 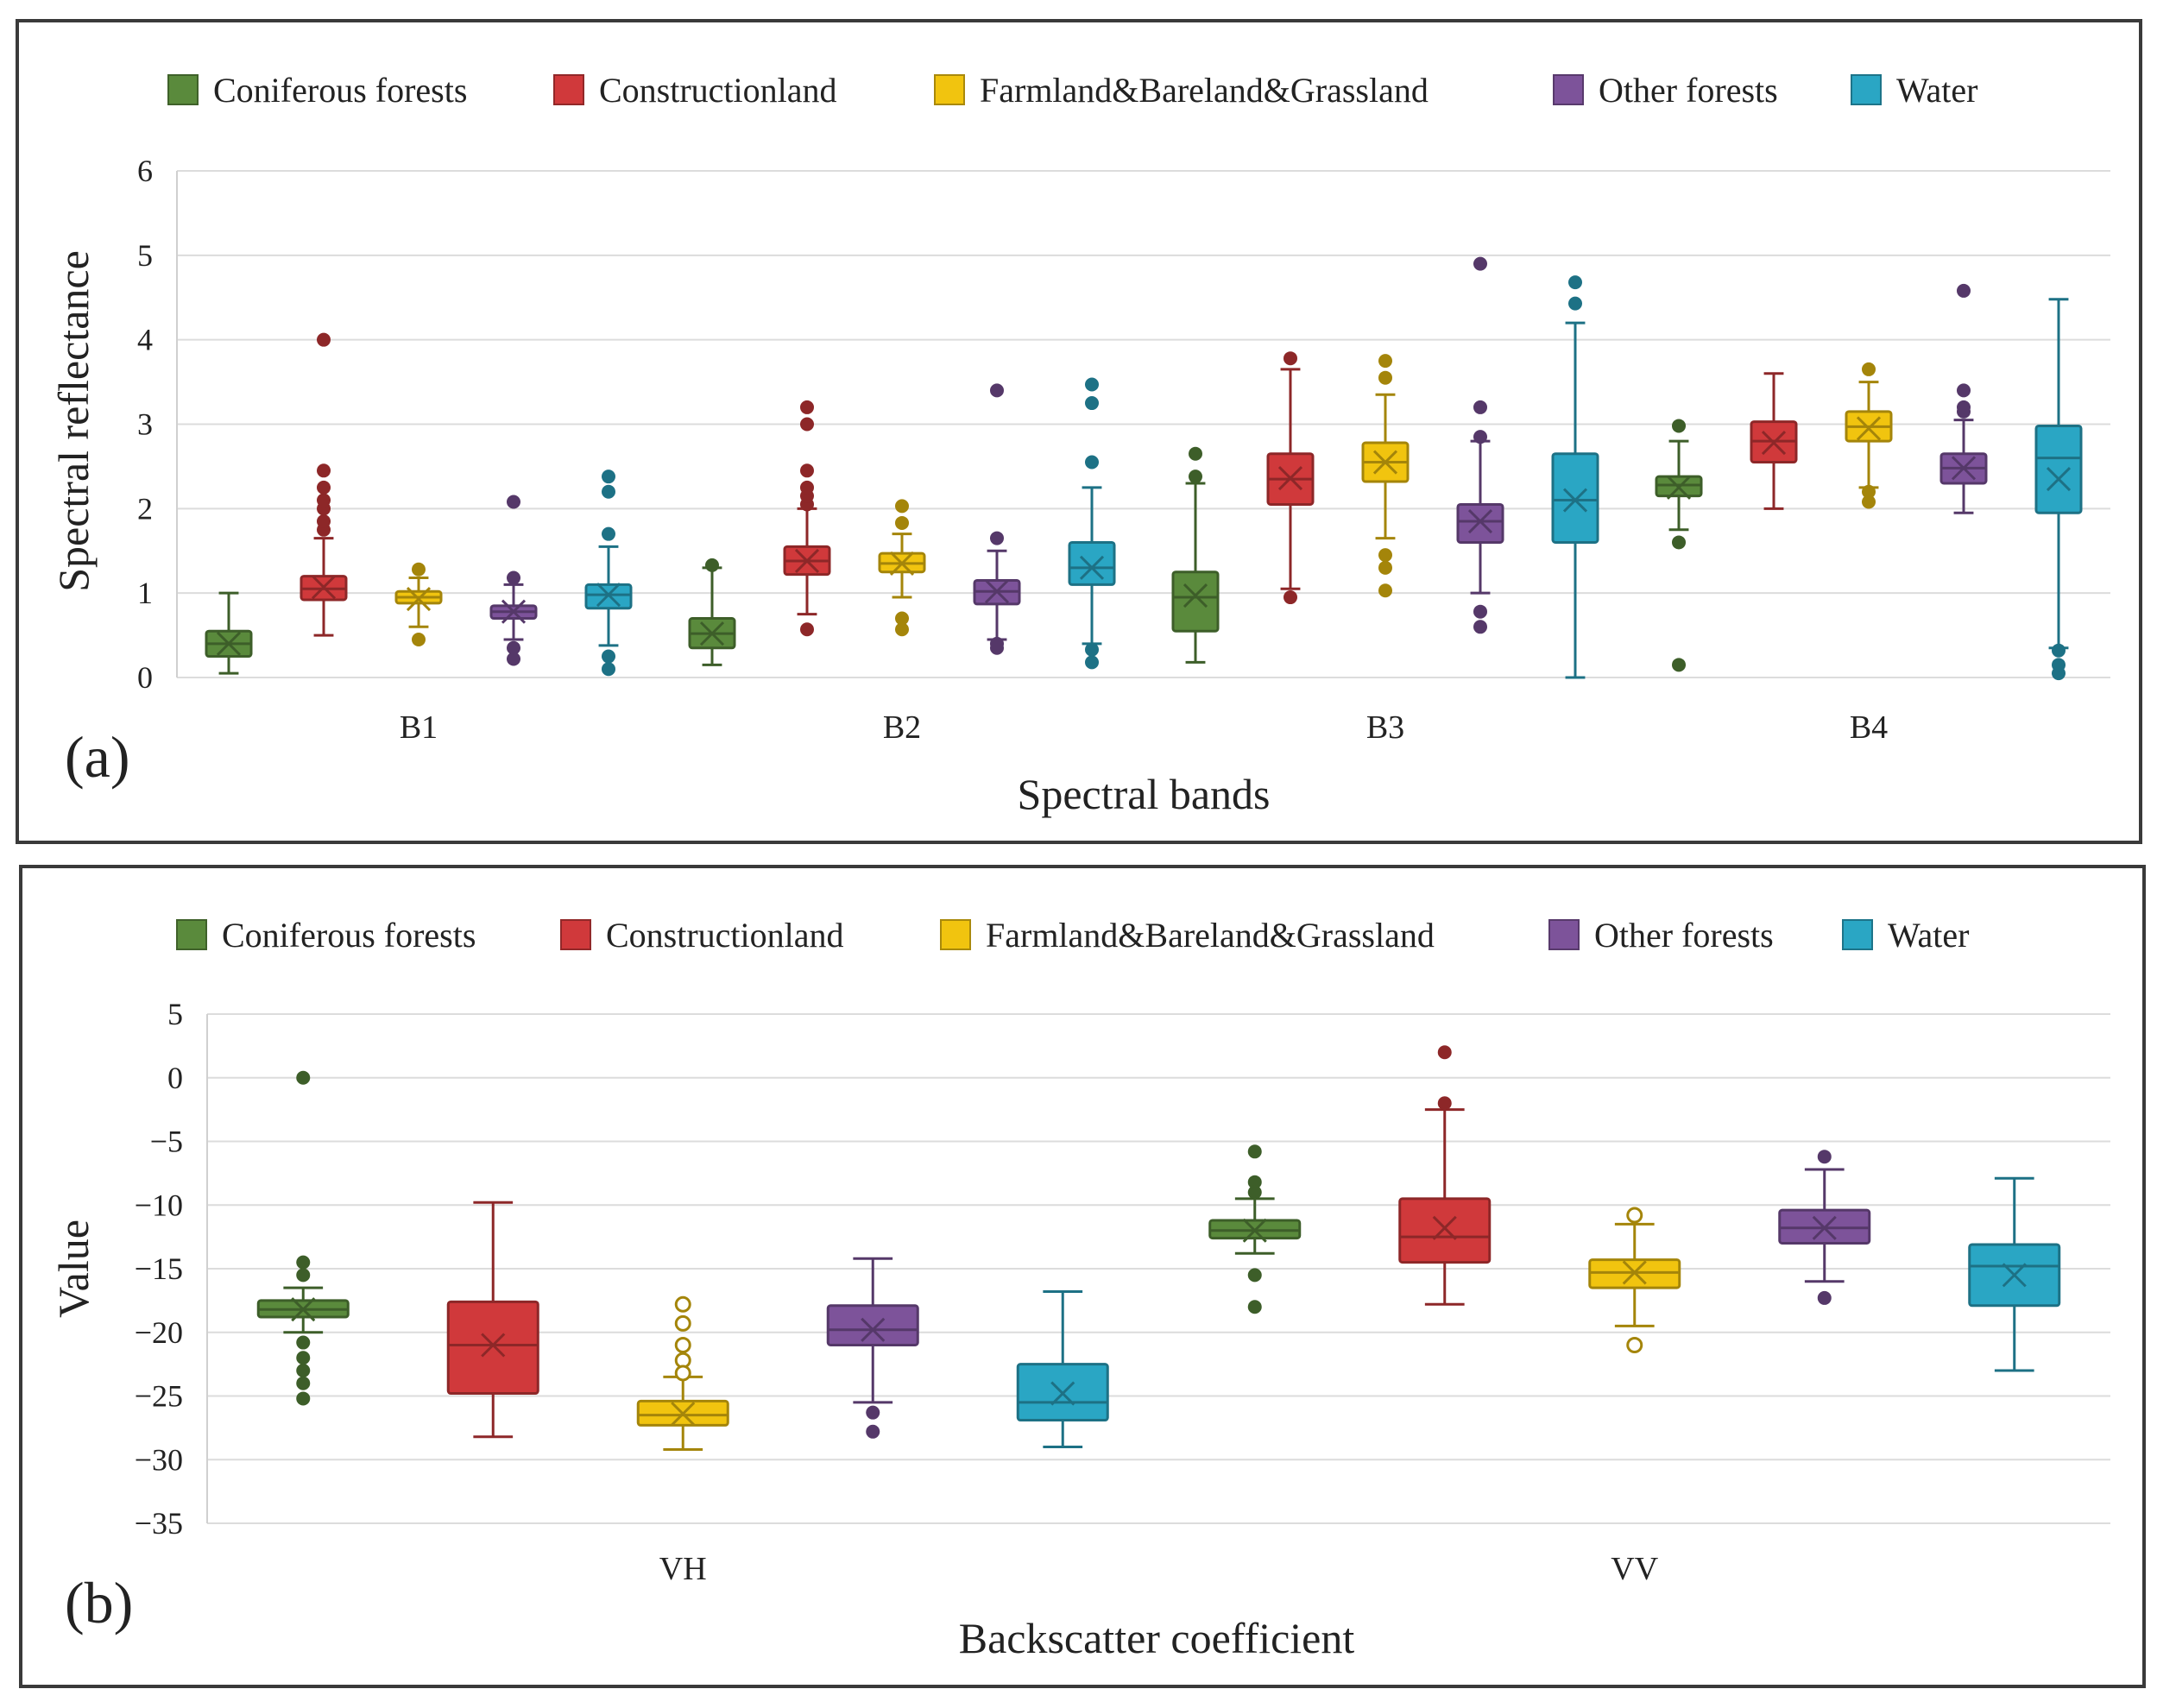 I want to click on legend-swatch-constructionland, so click(x=576, y=934).